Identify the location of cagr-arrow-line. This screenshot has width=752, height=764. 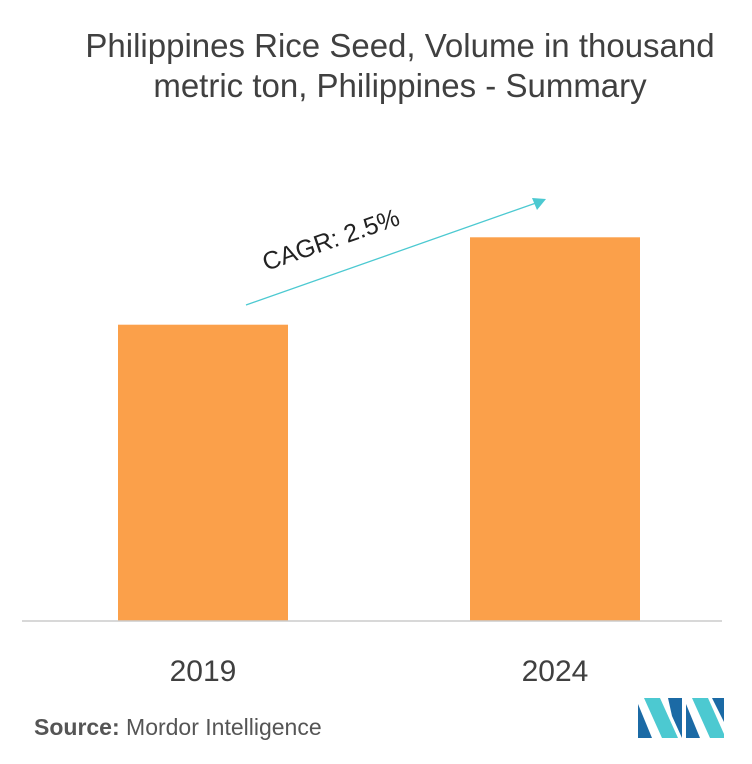
(391, 254).